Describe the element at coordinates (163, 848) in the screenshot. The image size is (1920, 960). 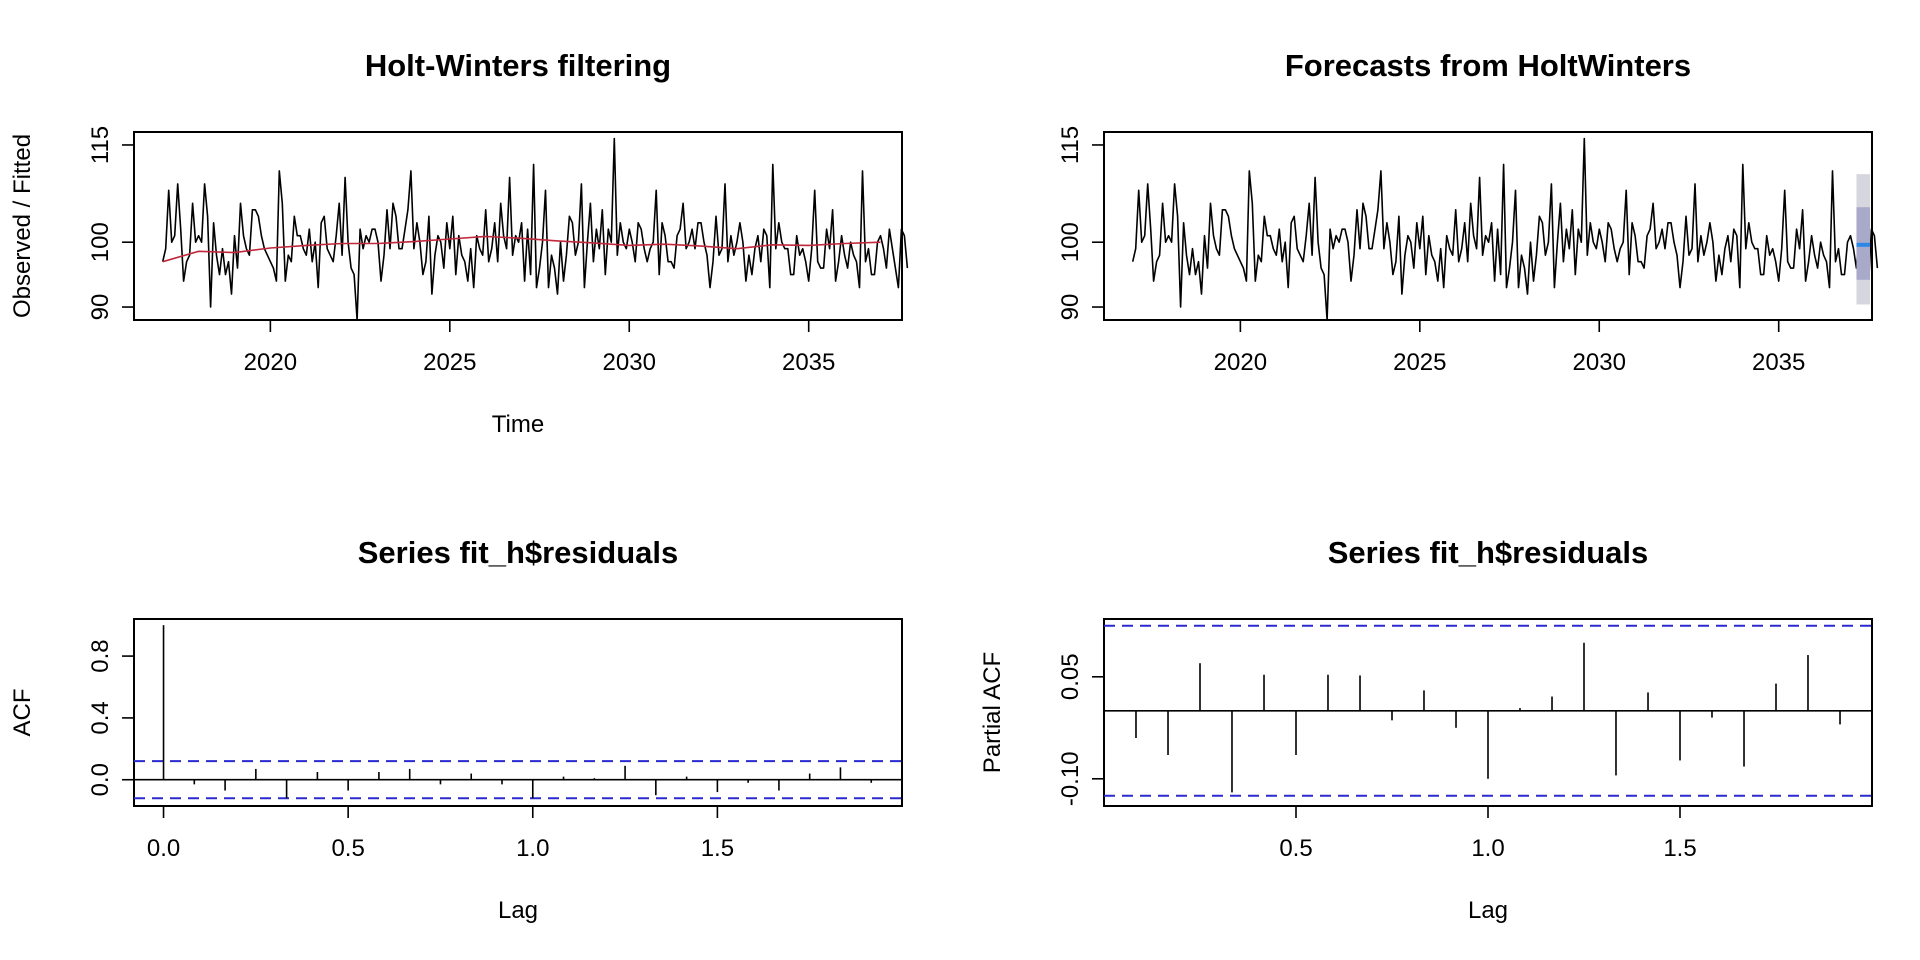
I see `x-tick-label: 0.0` at that location.